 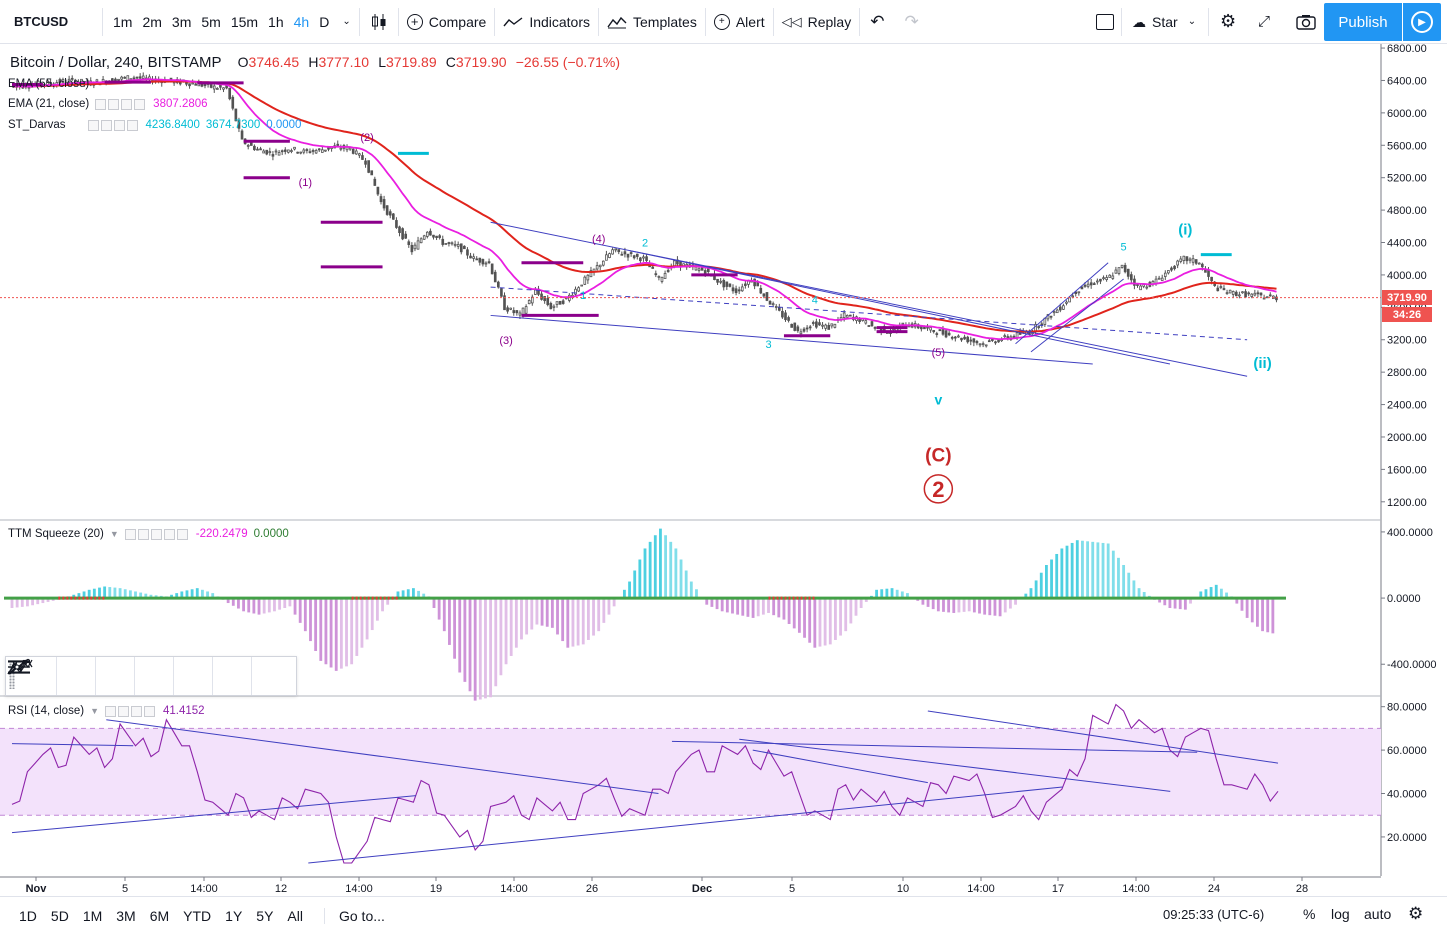 I want to click on tool-horizontal-ray, so click(x=149, y=676).